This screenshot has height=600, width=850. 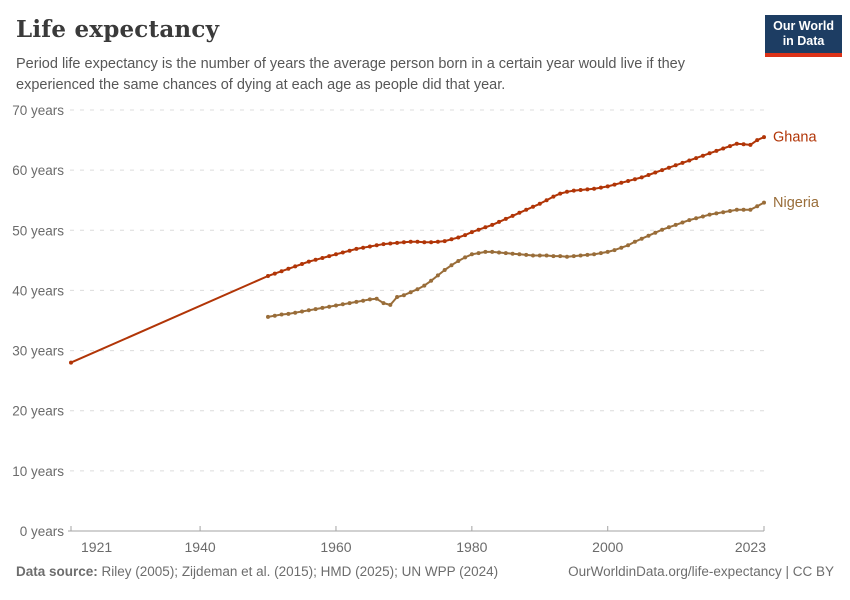 I want to click on x-tick-label: 2023, so click(x=750, y=547).